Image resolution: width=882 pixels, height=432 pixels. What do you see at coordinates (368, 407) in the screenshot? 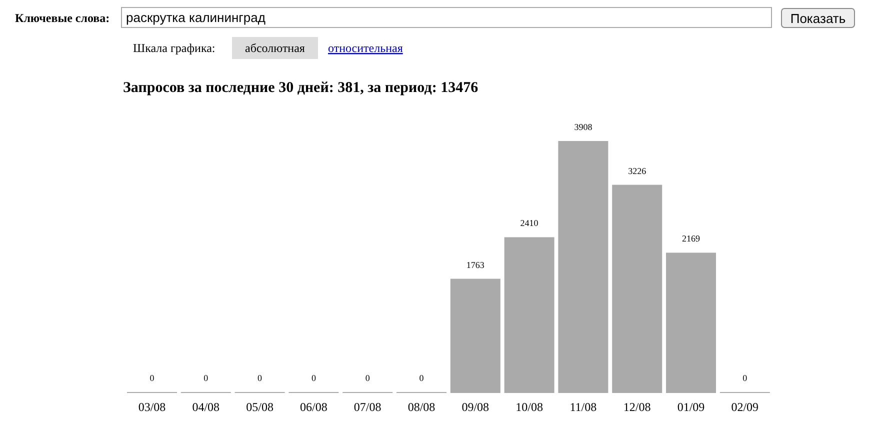
I see `x-tick-label: 07/08` at bounding box center [368, 407].